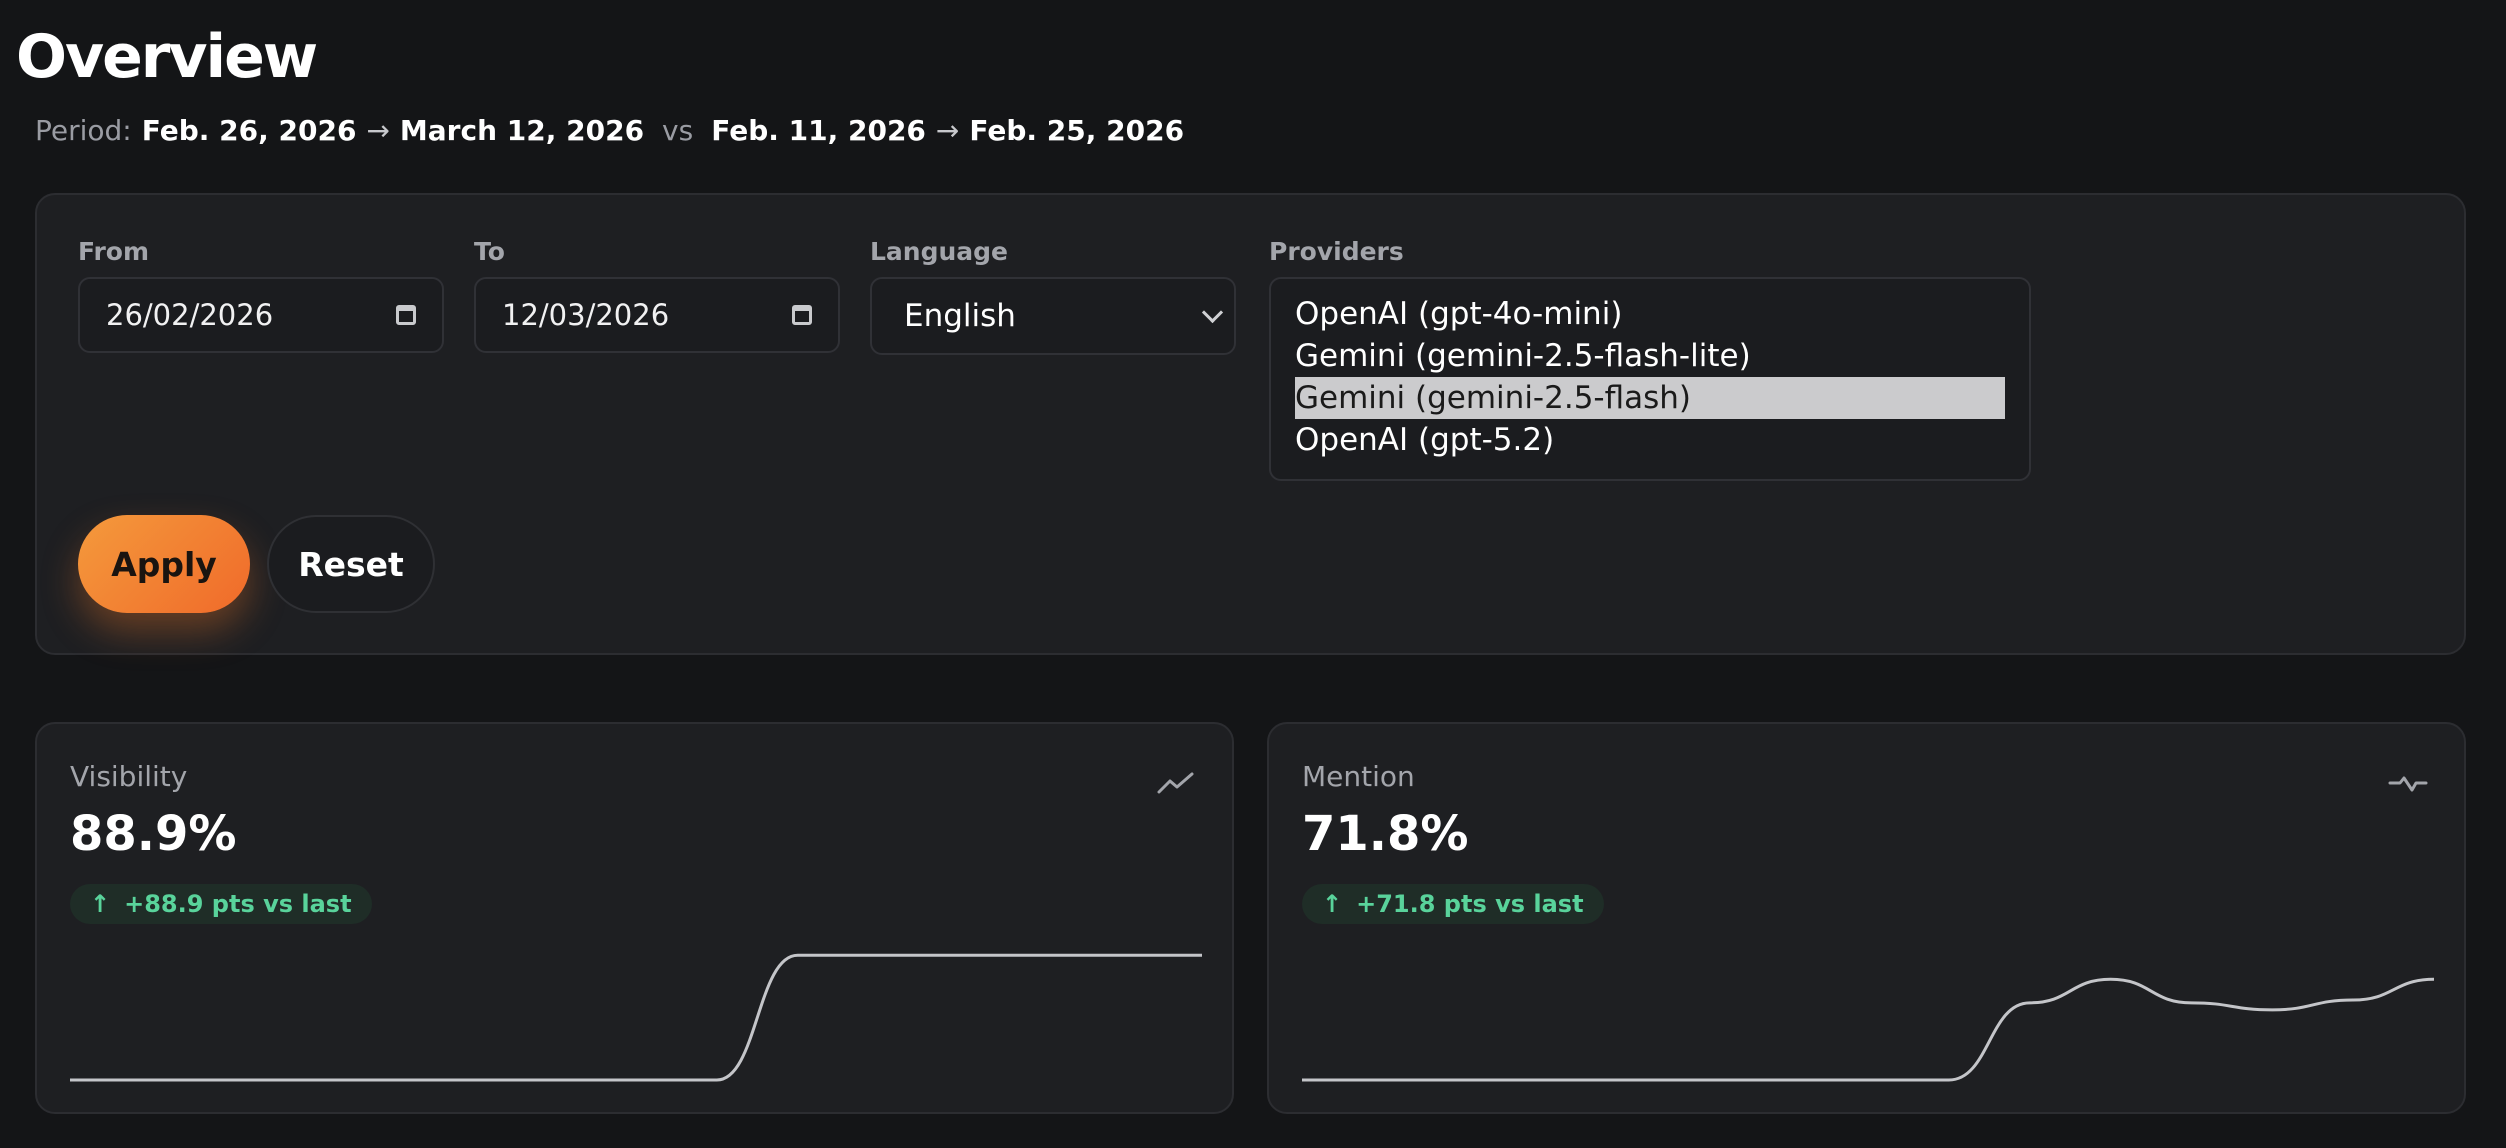 The image size is (2506, 1148). Describe the element at coordinates (1650, 398) in the screenshot. I see `provider-option-selected: Gemini (gemini-2.5-flash)` at that location.